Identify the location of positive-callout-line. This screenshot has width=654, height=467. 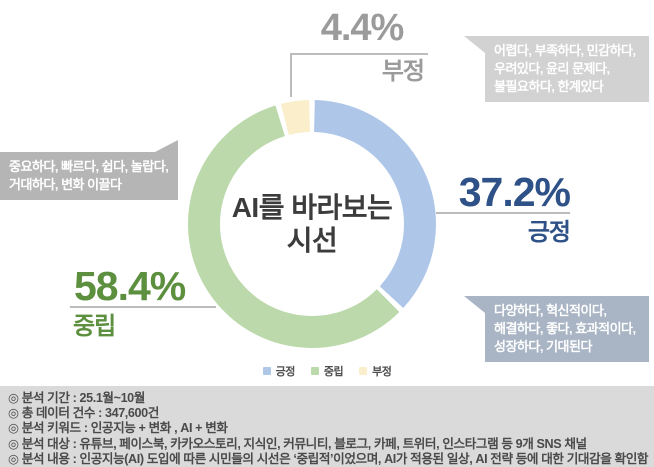
(503, 213).